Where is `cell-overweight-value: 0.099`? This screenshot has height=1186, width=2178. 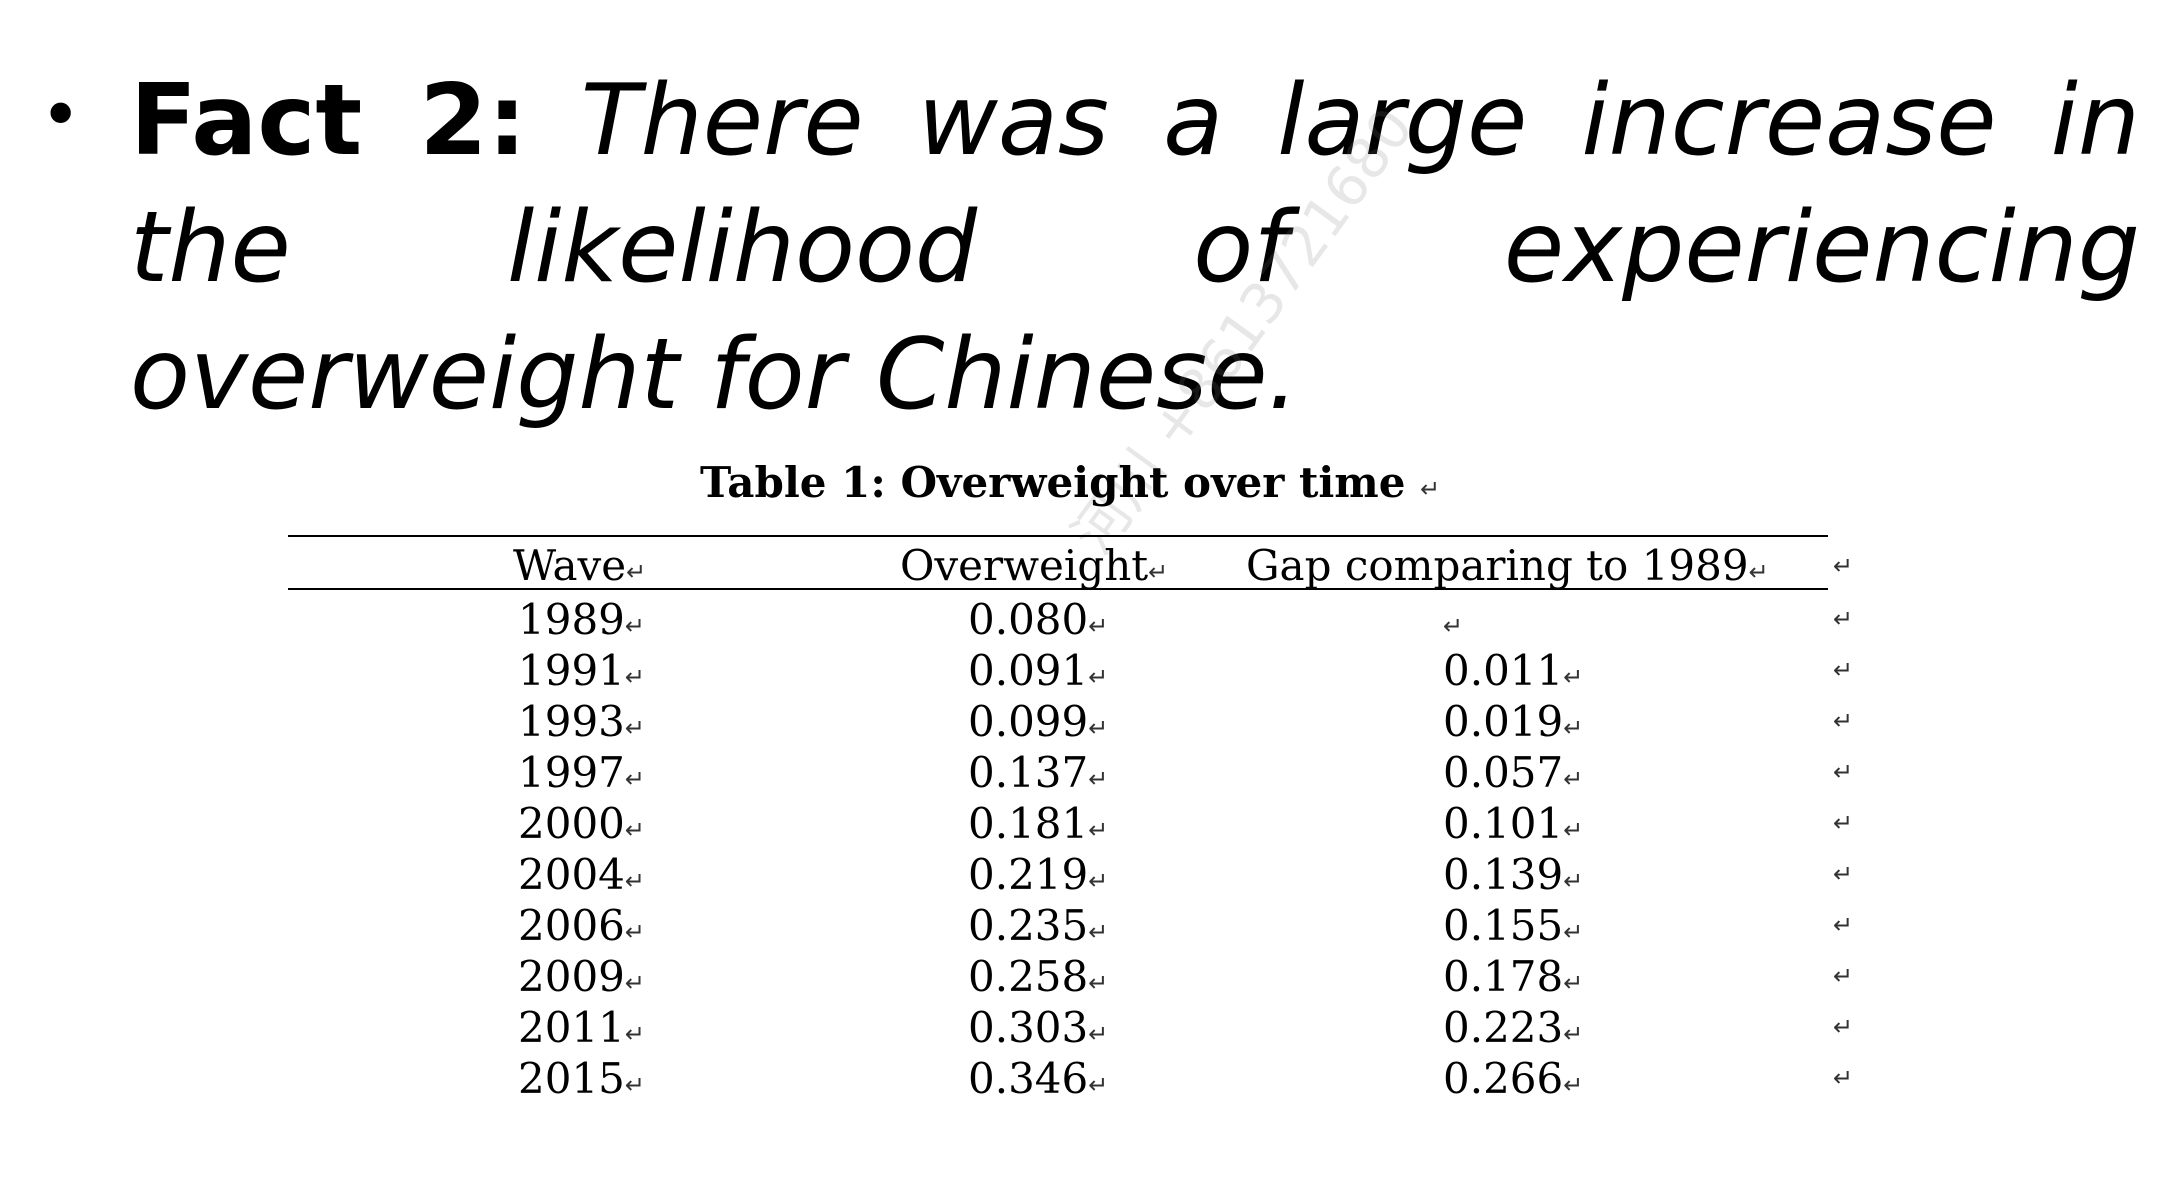
cell-overweight-value: 0.099 is located at coordinates (1028, 721).